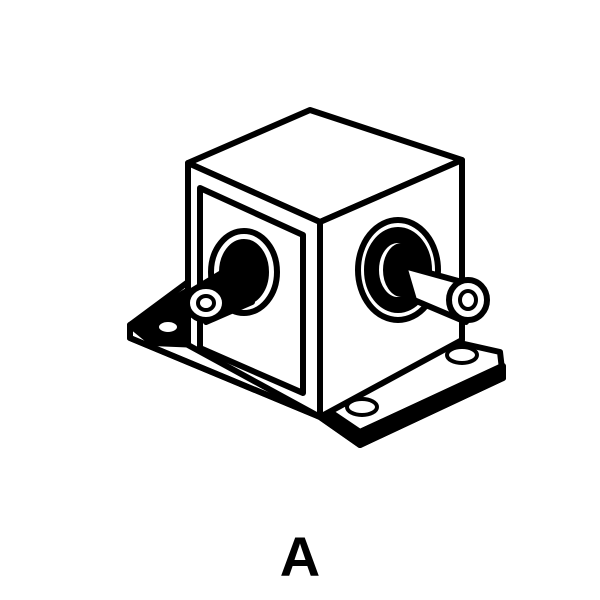 The width and height of the screenshot is (600, 600). I want to click on right-connector, so click(422, 271).